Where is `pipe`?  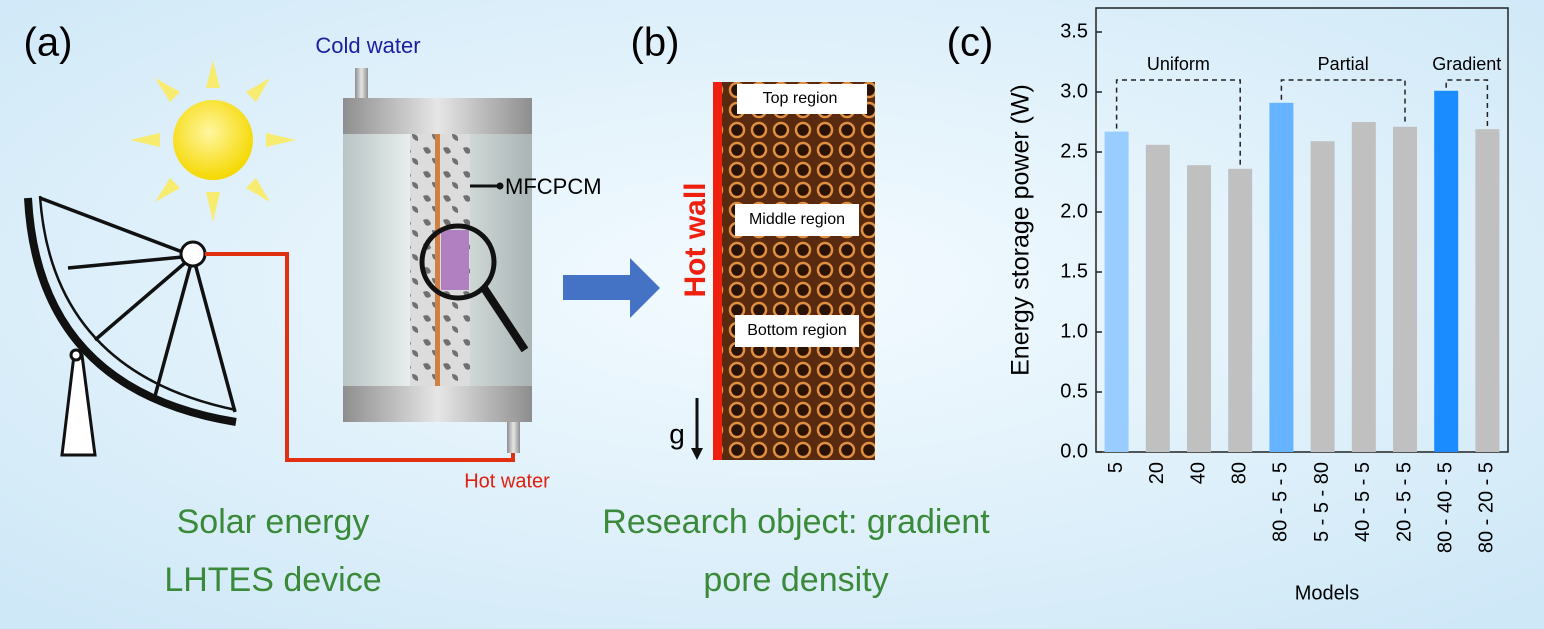
pipe is located at coordinates (360, 357).